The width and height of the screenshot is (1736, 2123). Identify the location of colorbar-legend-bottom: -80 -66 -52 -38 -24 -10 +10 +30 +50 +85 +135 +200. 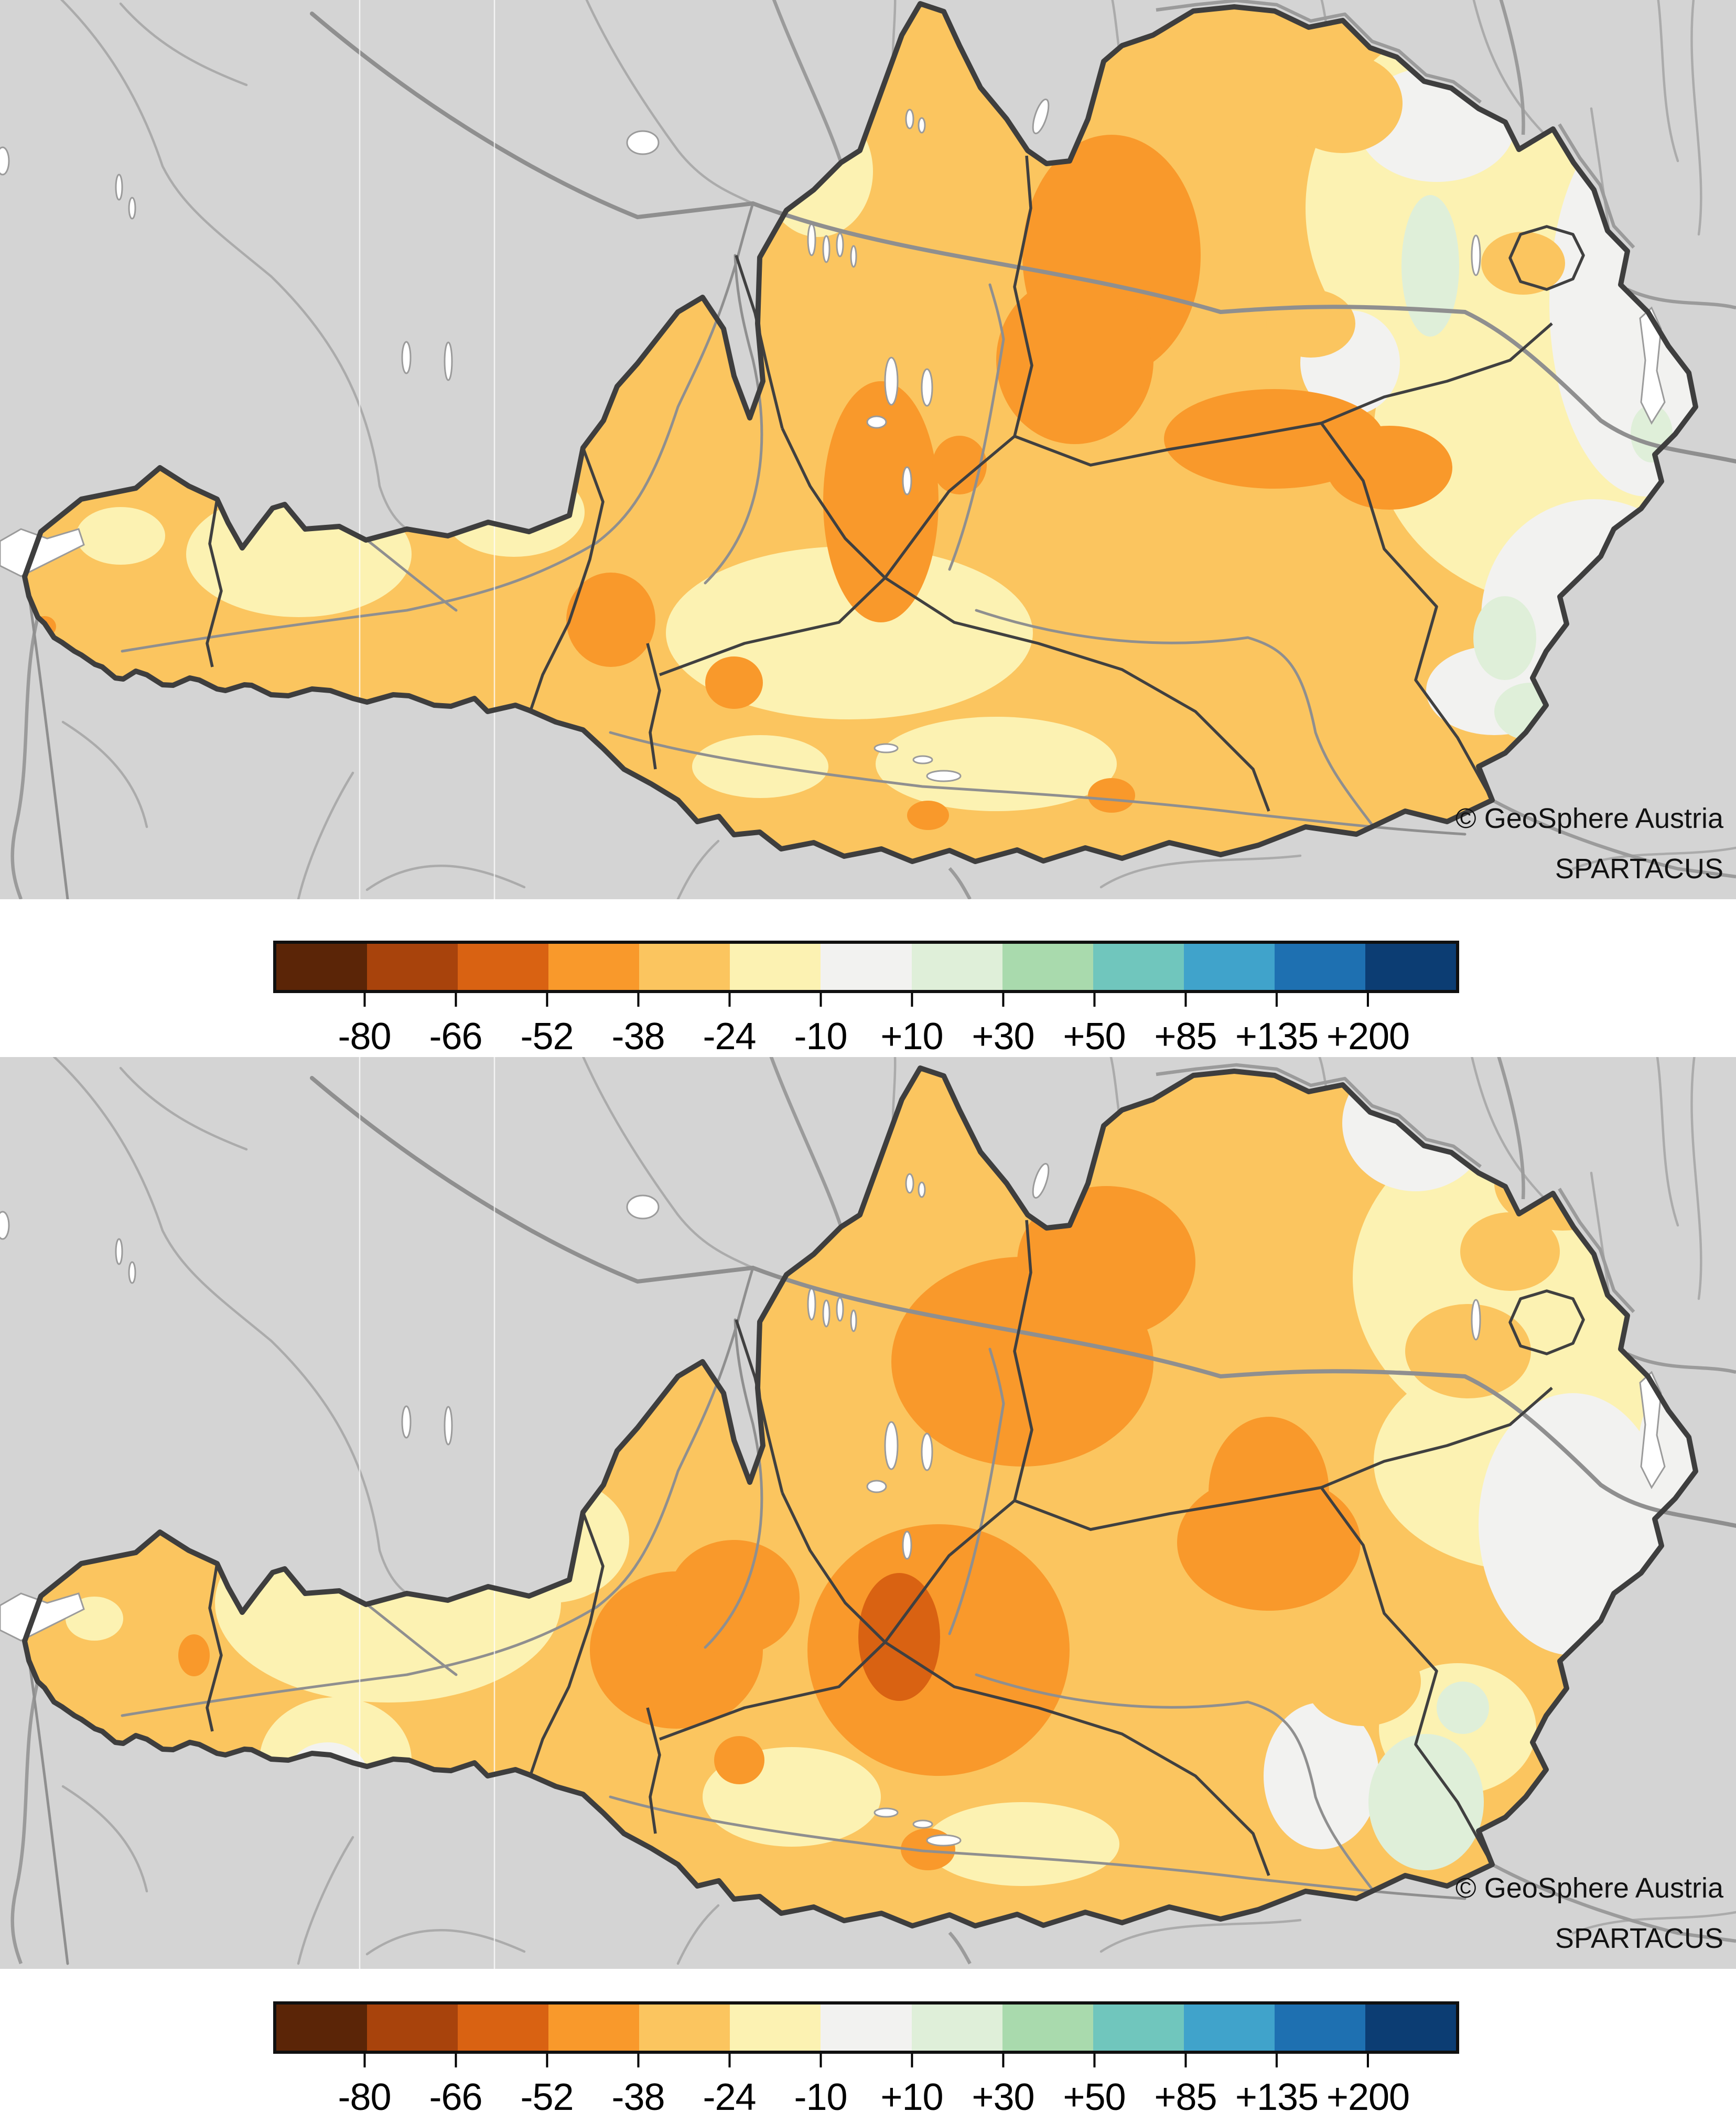
(866, 2062).